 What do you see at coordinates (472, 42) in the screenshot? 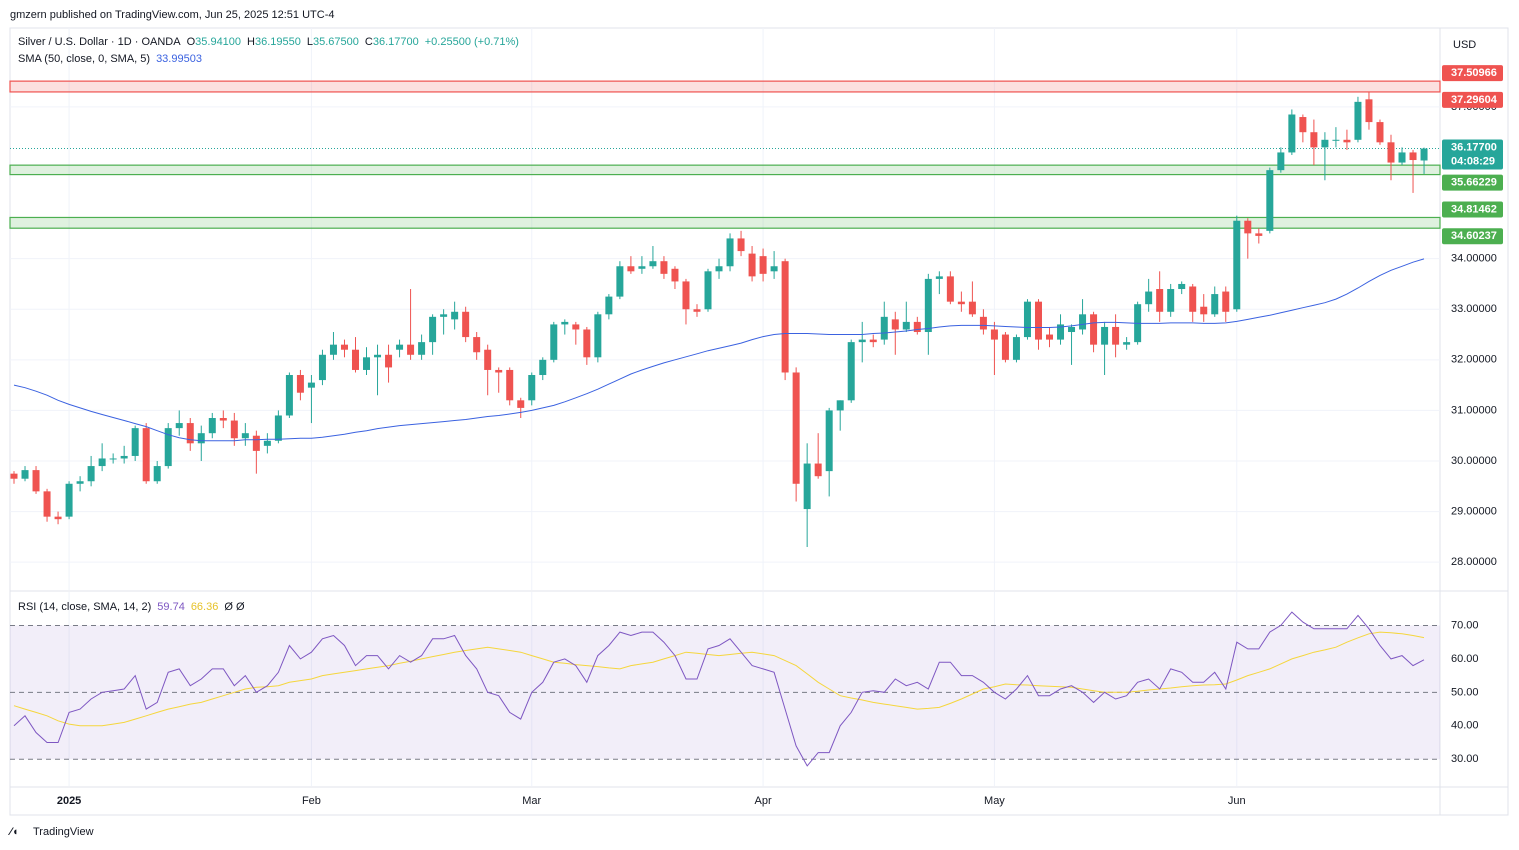
I see `legend-item: +0.25500 (+0.71%)` at bounding box center [472, 42].